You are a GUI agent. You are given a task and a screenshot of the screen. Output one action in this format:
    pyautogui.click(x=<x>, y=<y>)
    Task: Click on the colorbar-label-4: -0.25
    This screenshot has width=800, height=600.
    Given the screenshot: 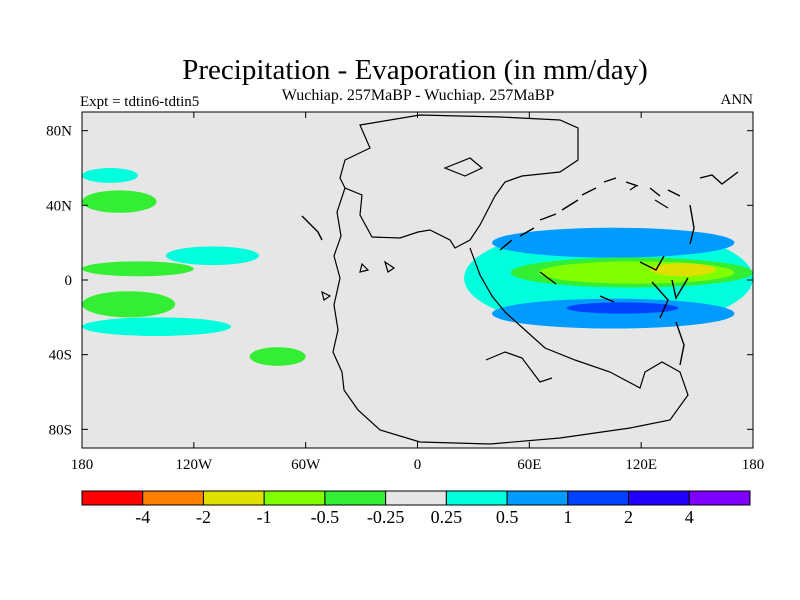 What is the action you would take?
    pyautogui.click(x=386, y=517)
    